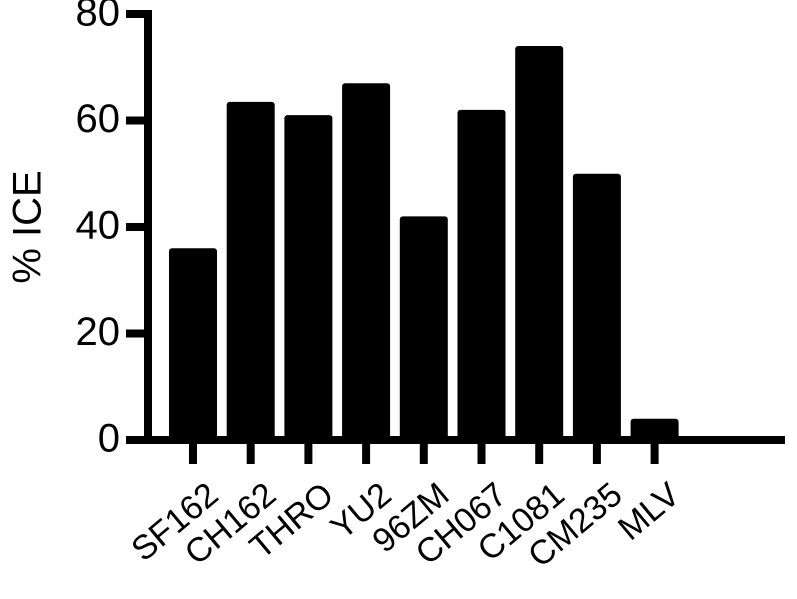 The width and height of the screenshot is (797, 599). Describe the element at coordinates (649, 511) in the screenshot. I see `x-tick-label: MLV` at that location.